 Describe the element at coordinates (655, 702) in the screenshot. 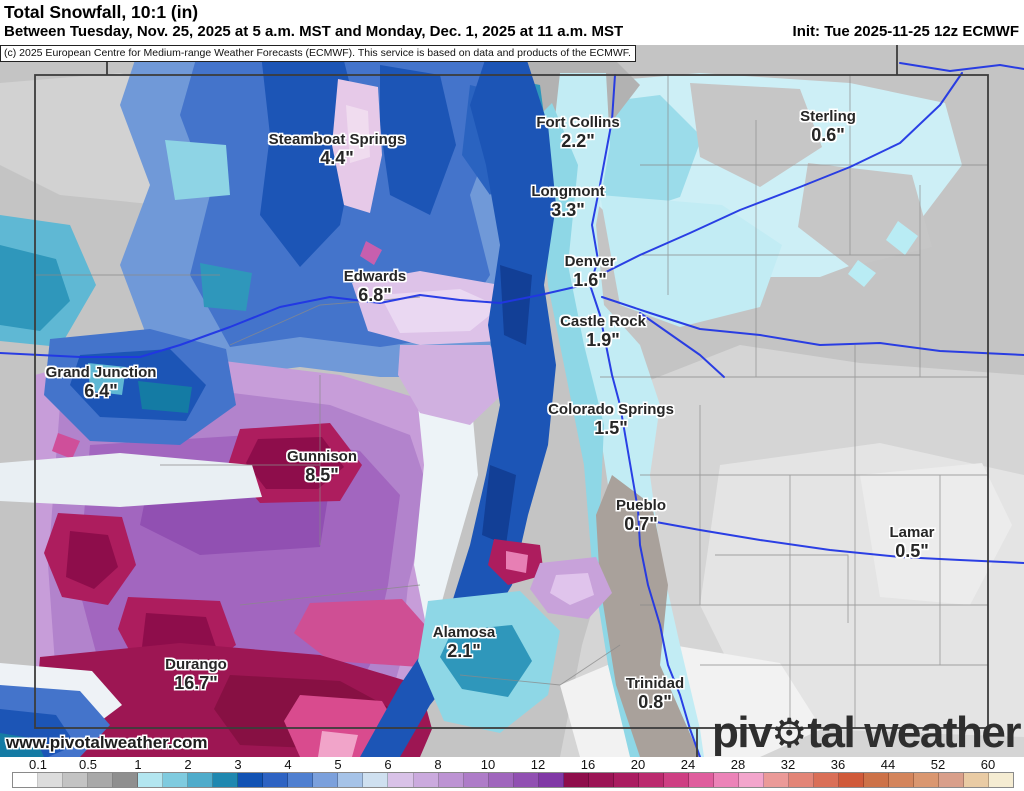

I see `city-snowfall-value: 0.8"` at that location.